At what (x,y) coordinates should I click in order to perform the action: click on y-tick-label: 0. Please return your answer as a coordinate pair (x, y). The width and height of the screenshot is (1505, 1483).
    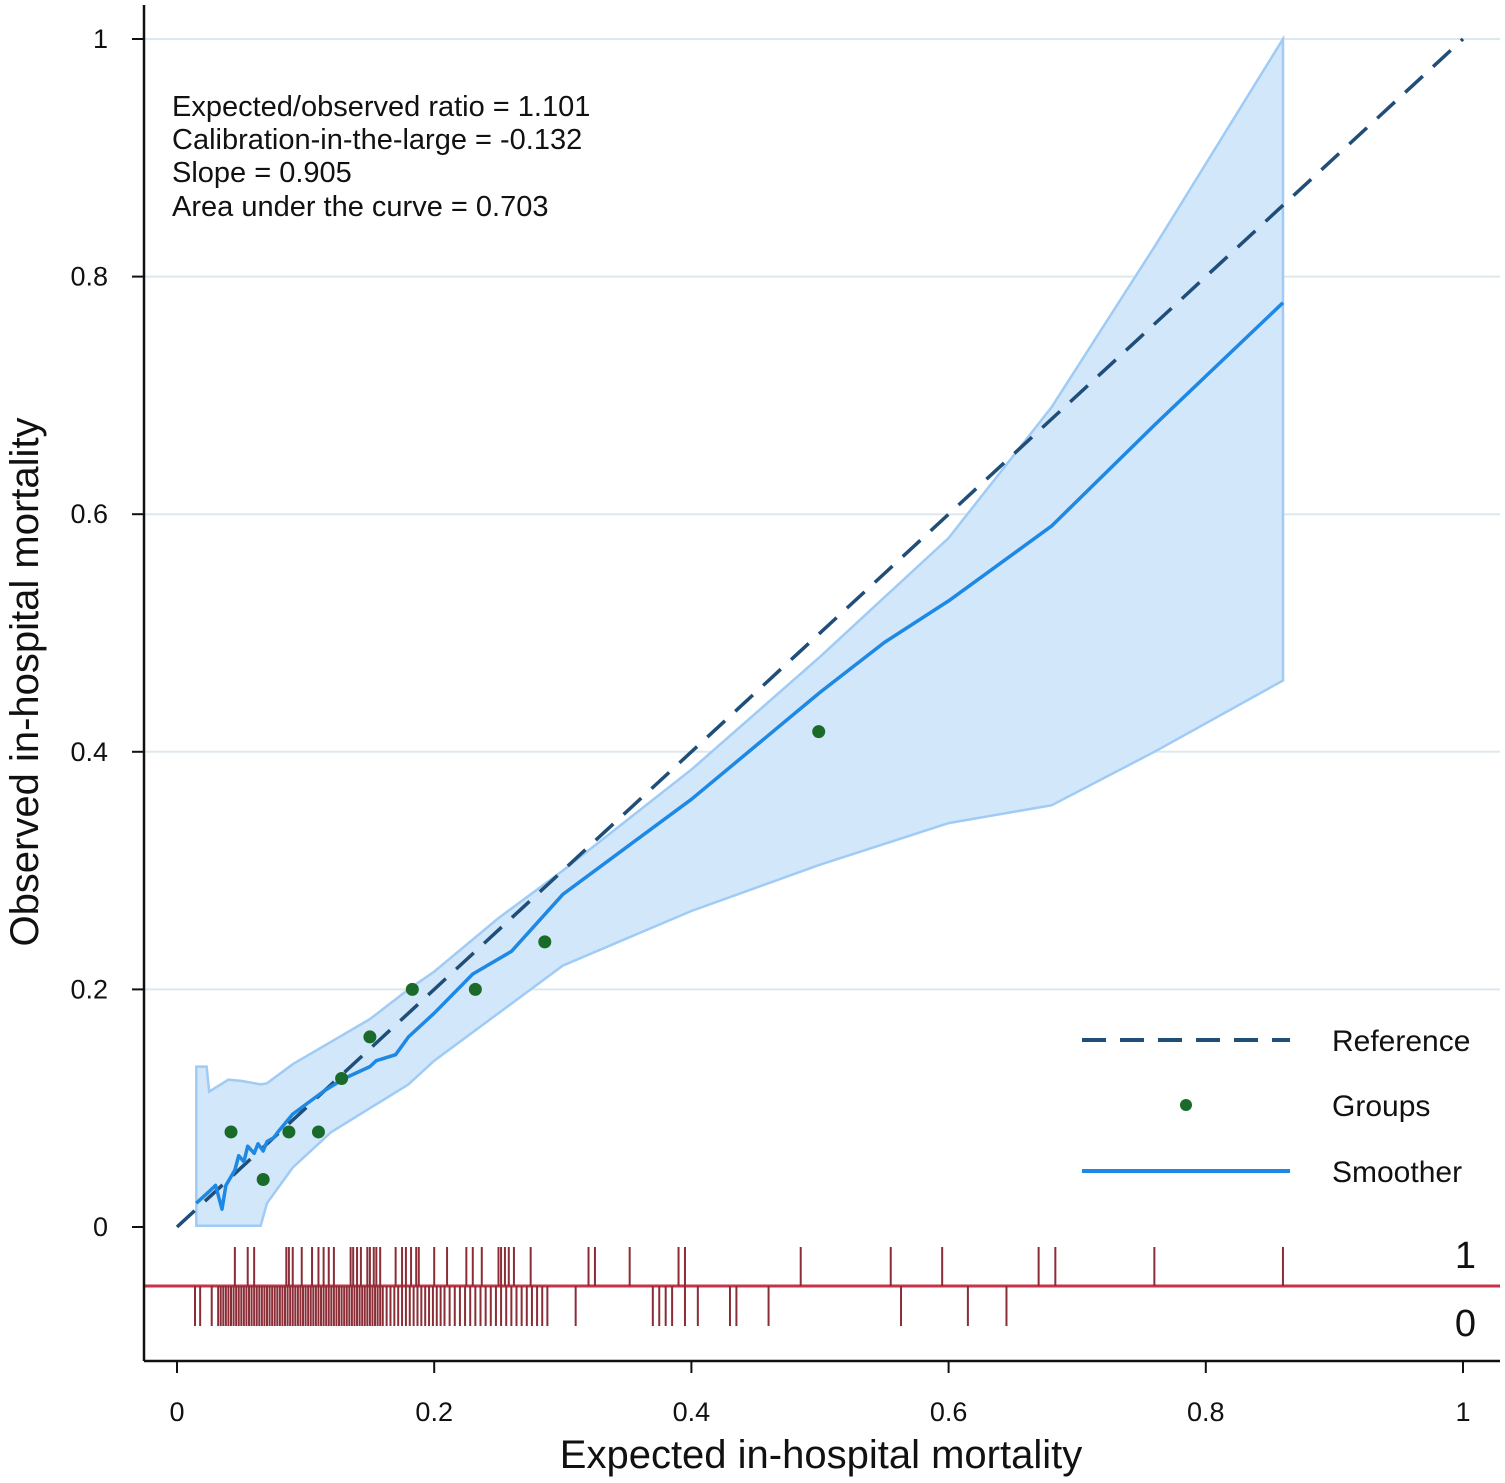
    Looking at the image, I should click on (100, 1227).